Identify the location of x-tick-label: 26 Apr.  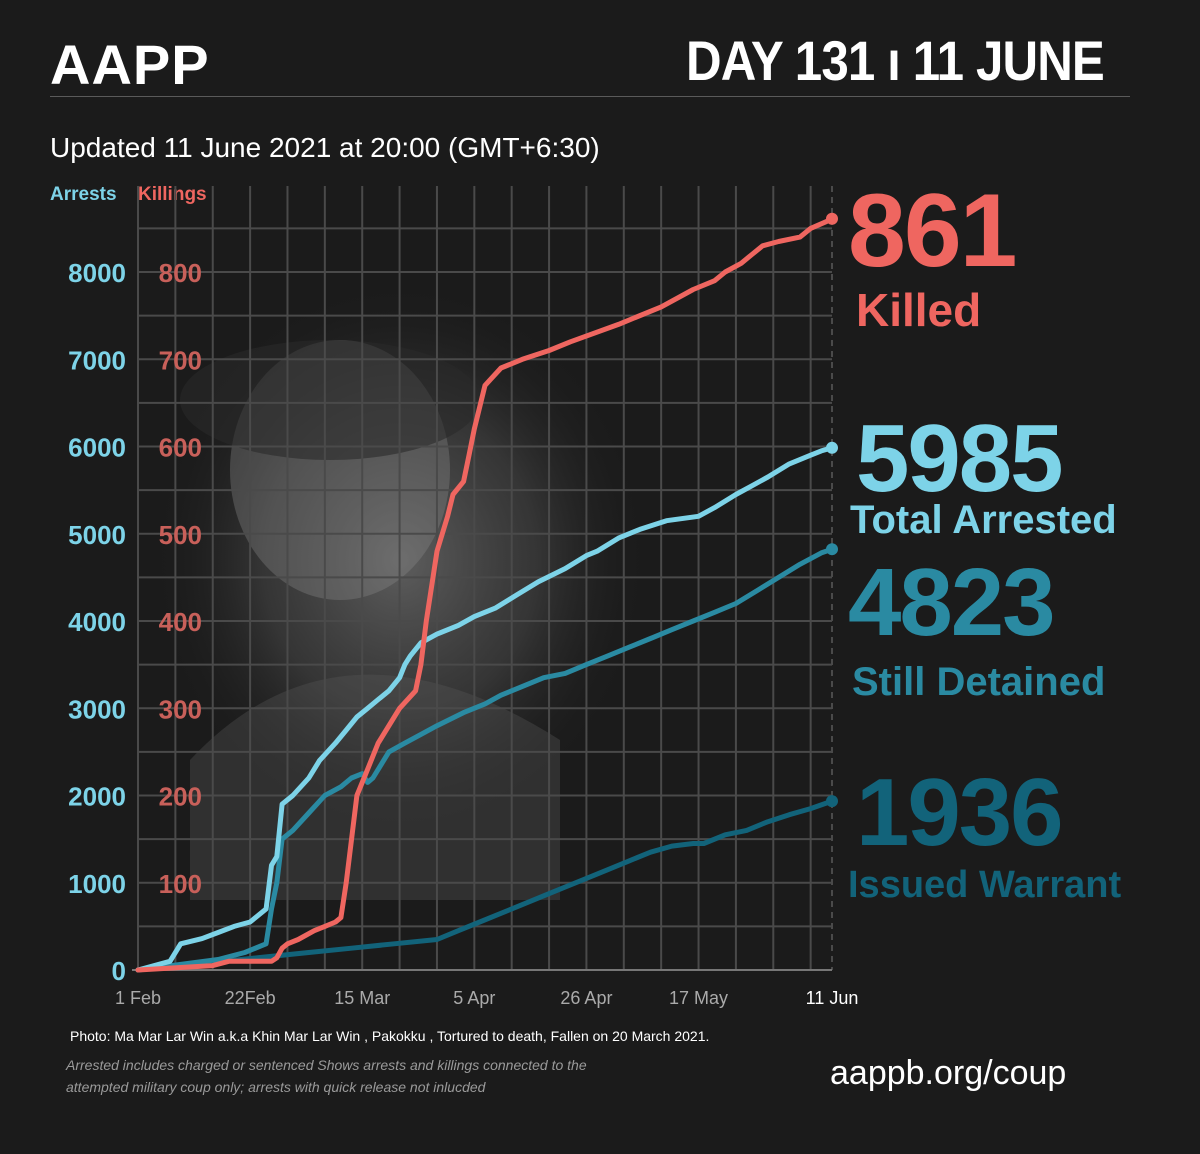
(586, 998).